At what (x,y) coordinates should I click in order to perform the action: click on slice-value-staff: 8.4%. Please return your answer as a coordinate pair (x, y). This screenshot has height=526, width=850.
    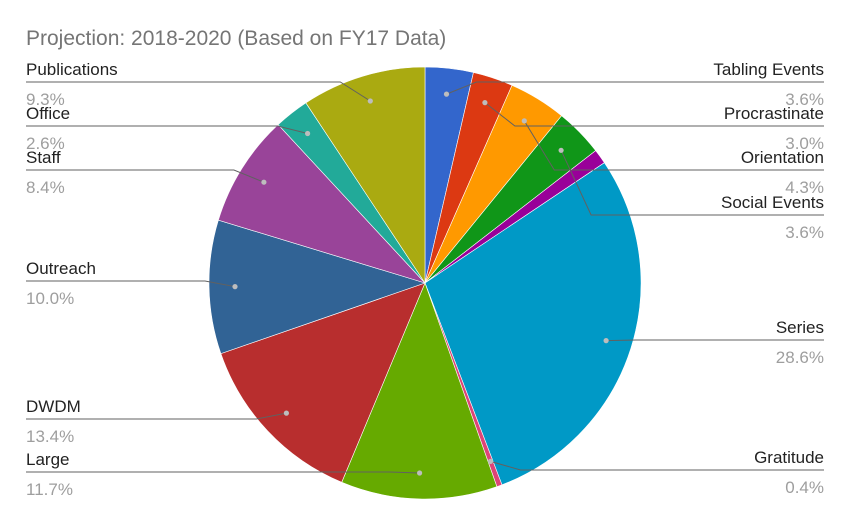
    Looking at the image, I should click on (45, 187).